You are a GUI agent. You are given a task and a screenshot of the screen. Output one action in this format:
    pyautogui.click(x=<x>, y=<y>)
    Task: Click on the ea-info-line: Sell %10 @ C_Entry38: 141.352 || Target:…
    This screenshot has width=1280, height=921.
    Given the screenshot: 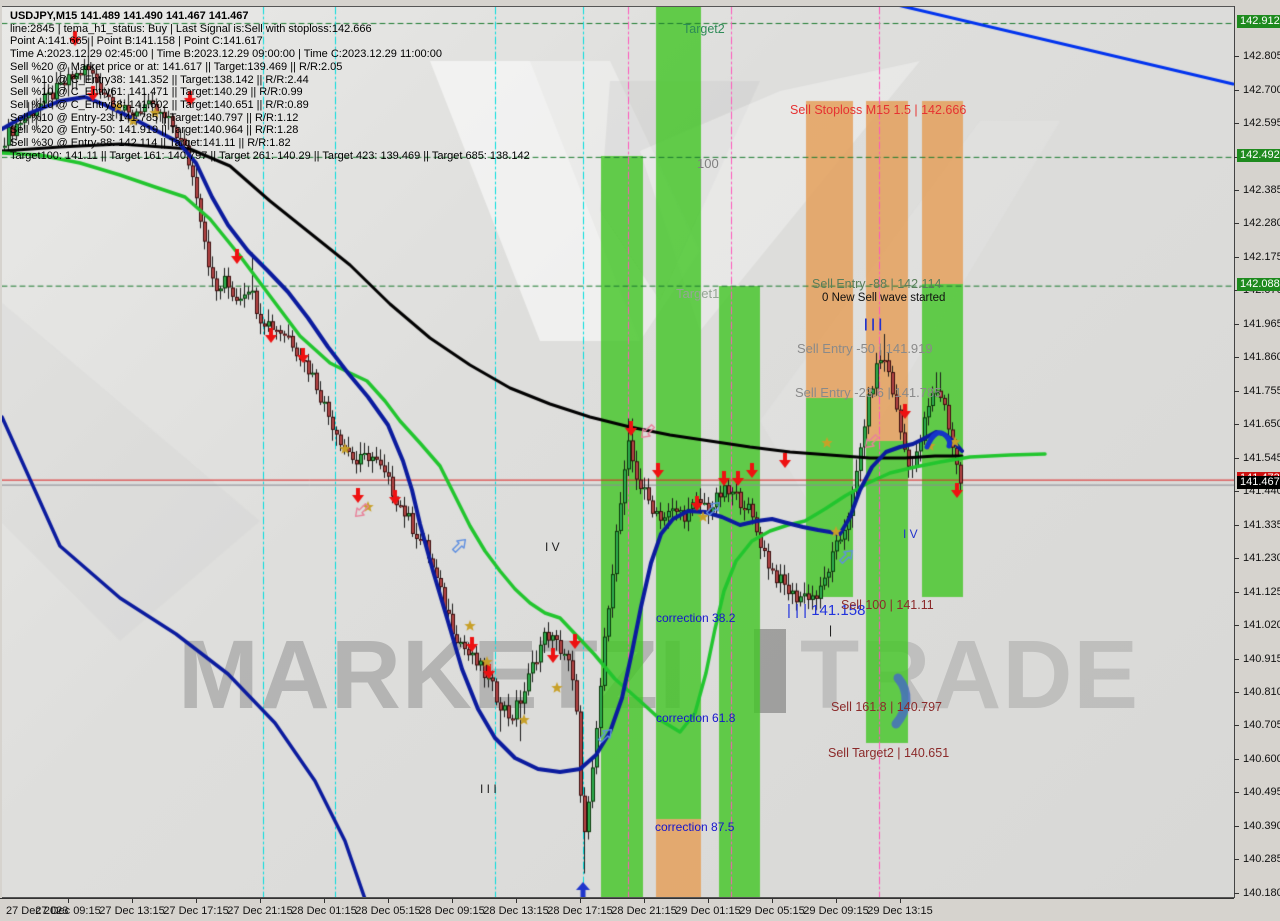 What is the action you would take?
    pyautogui.click(x=159, y=79)
    